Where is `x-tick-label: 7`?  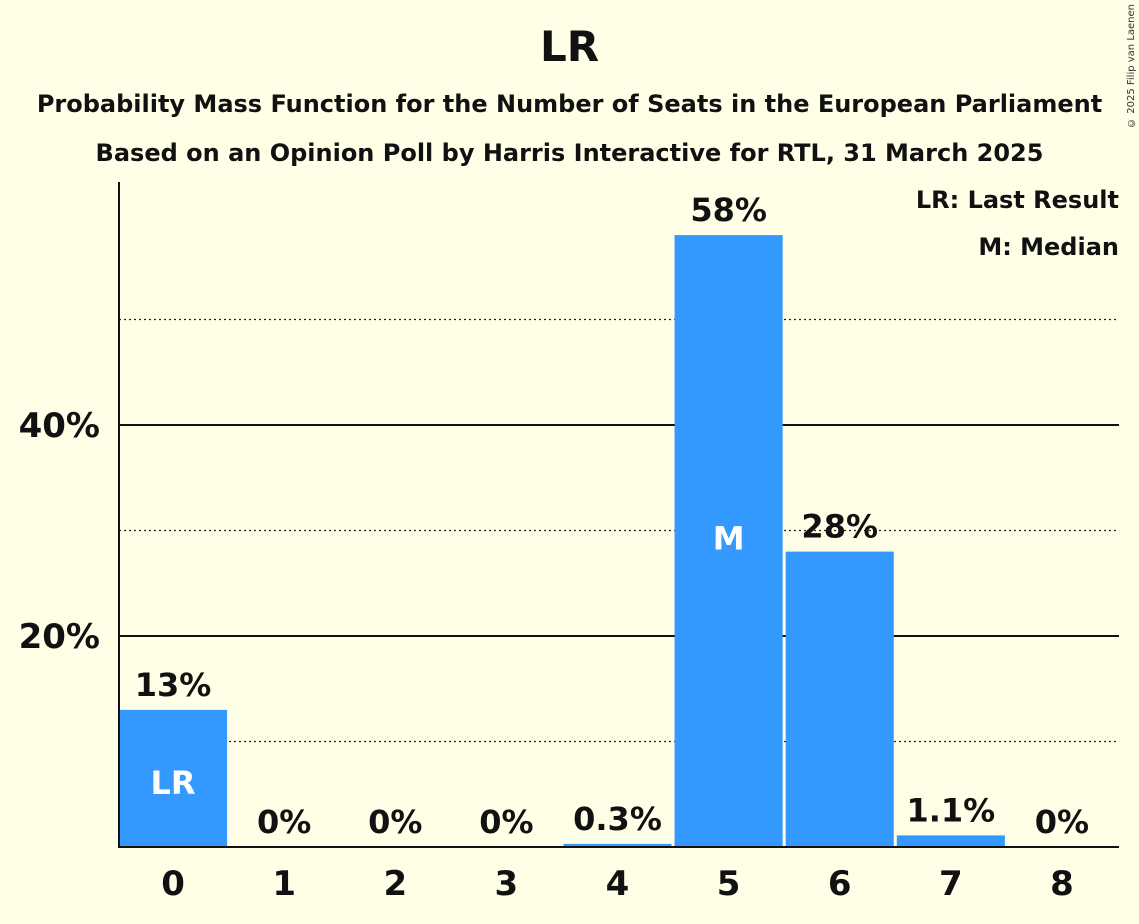
x-tick-label: 7 is located at coordinates (951, 884).